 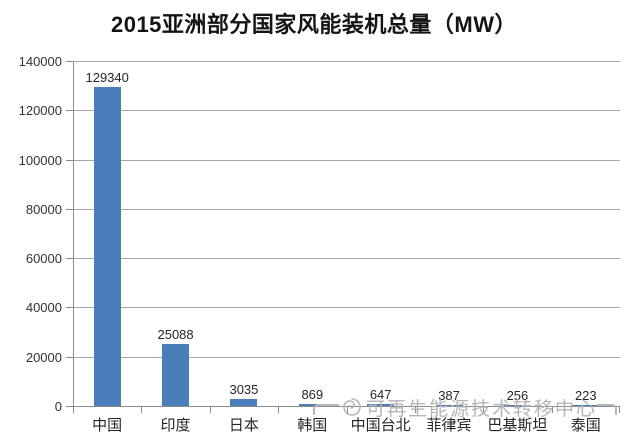 What do you see at coordinates (43, 209) in the screenshot?
I see `y-axis-label: 80000` at bounding box center [43, 209].